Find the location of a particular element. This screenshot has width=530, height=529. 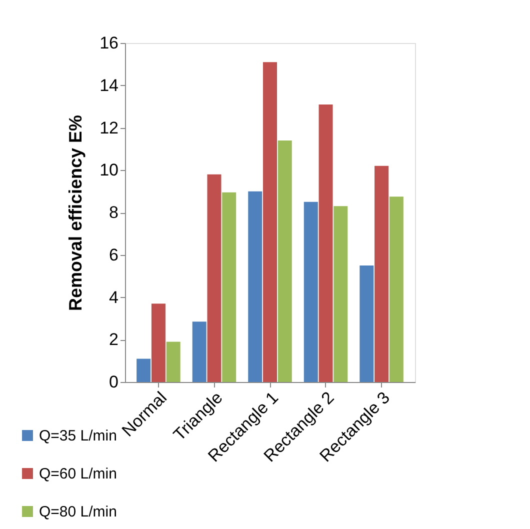

y-tick-label: 6 is located at coordinates (113, 254).